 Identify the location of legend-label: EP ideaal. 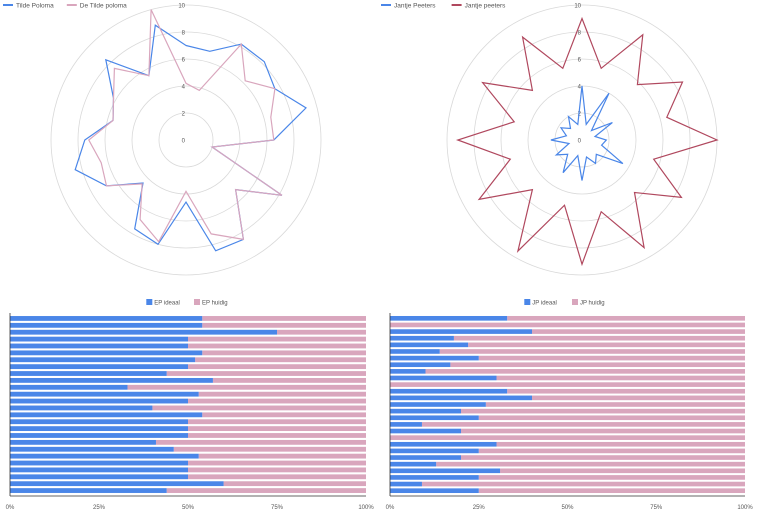
(167, 304).